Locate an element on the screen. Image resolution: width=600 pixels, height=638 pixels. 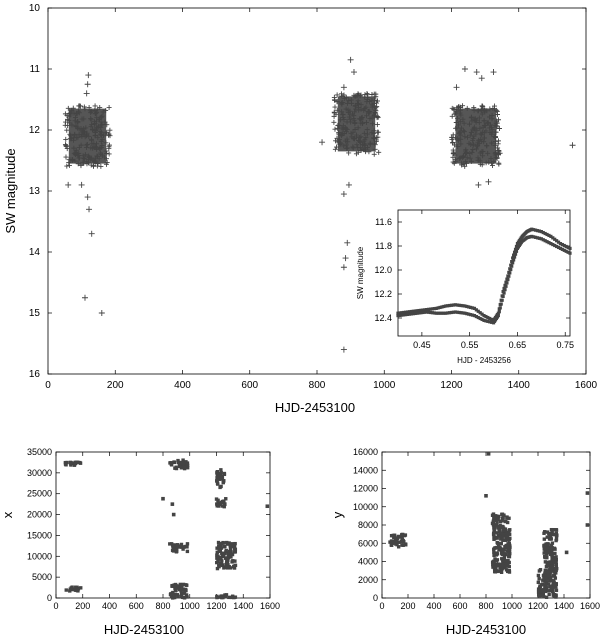
y-tick-label: 15000 is located at coordinates (39, 535).